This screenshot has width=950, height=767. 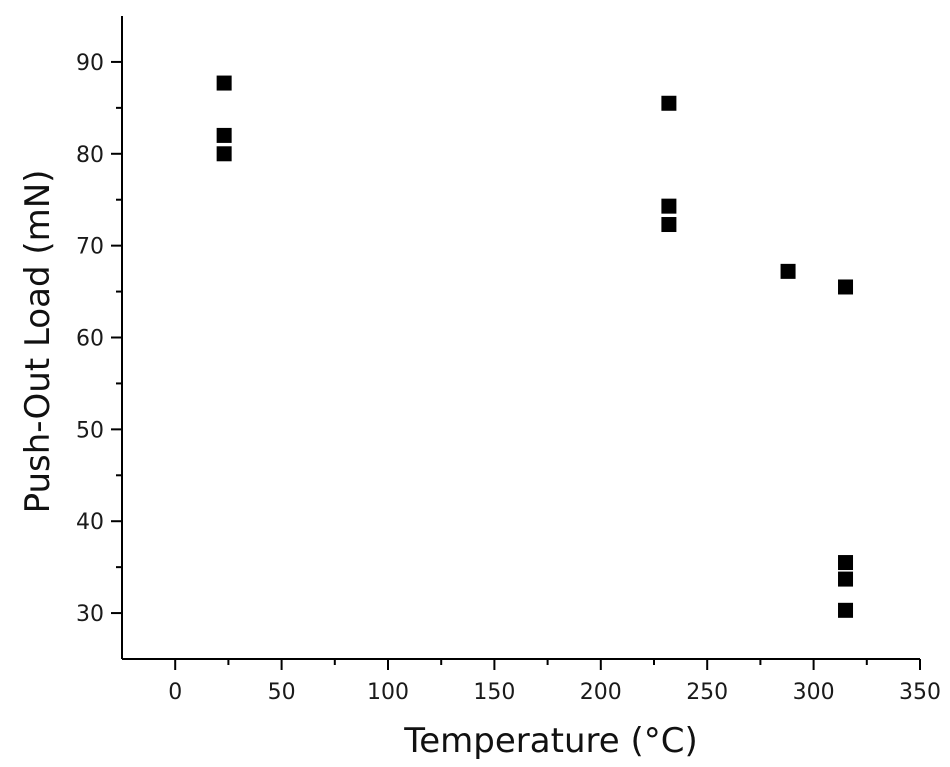 I want to click on y-tick-label: 90, so click(x=90, y=63).